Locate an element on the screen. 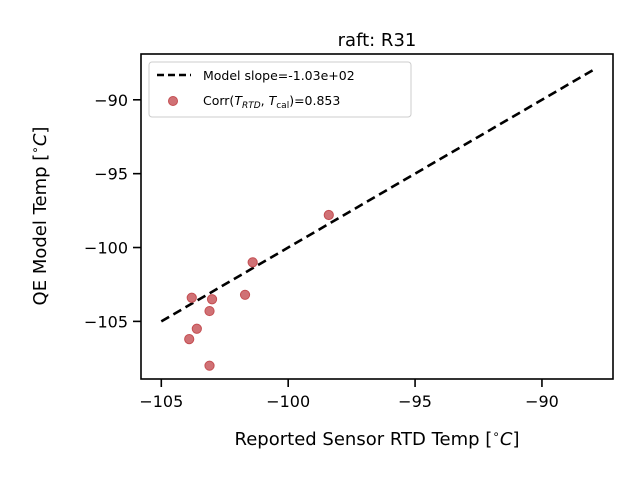  x-axis-bracket: ] is located at coordinates (515, 439).